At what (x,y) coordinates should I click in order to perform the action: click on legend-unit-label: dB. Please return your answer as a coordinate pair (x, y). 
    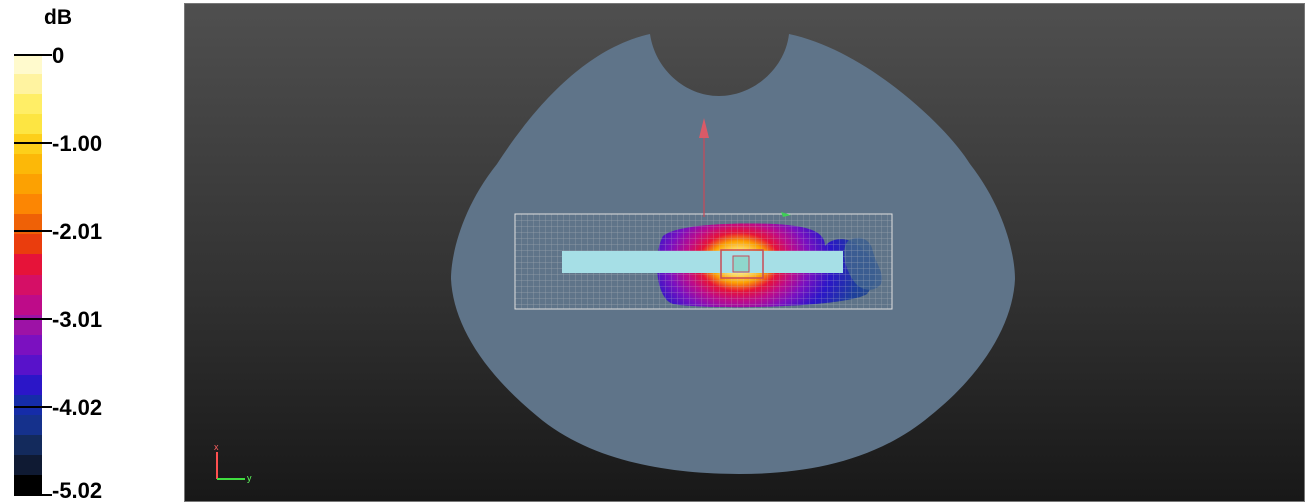
    Looking at the image, I should click on (58, 17).